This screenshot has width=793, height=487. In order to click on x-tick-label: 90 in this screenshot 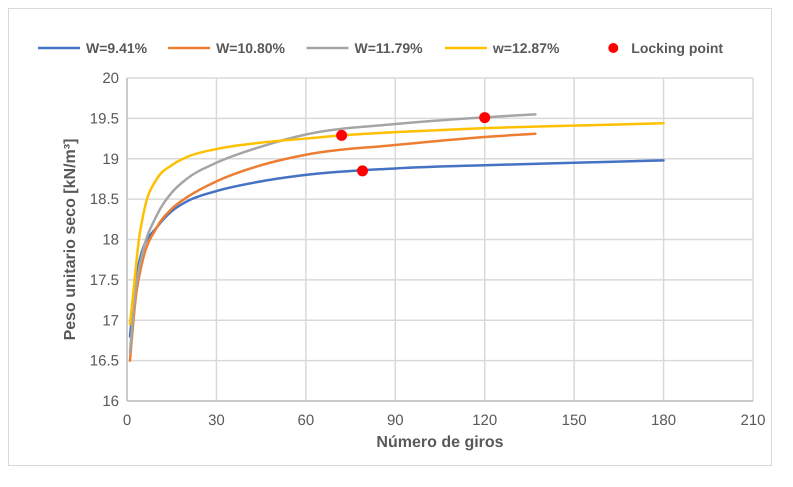, I will do `click(395, 420)`.